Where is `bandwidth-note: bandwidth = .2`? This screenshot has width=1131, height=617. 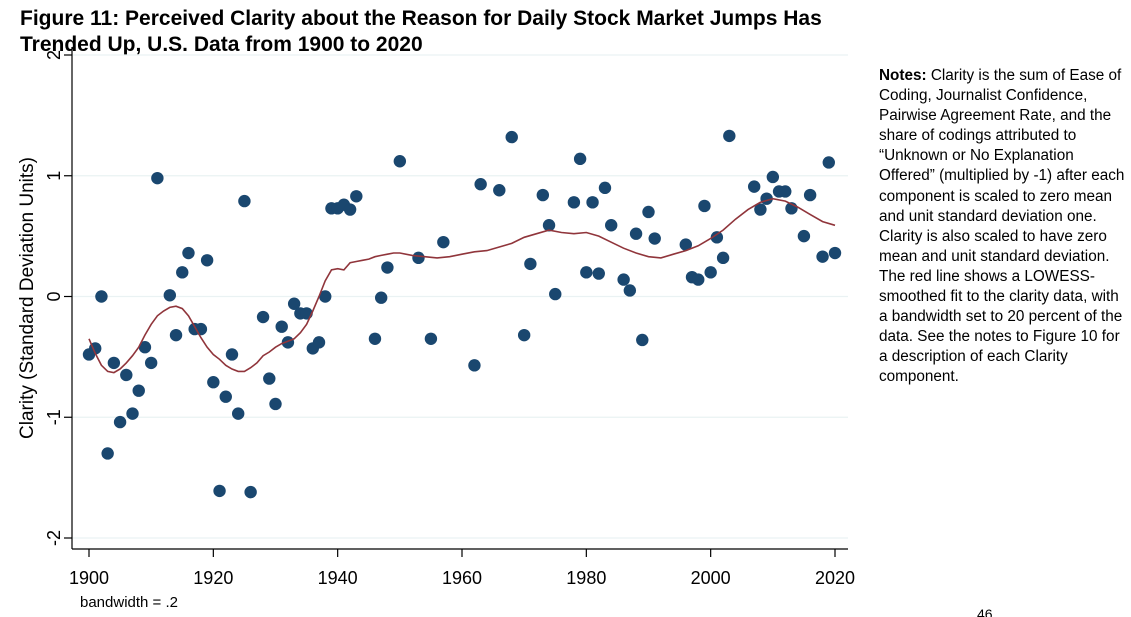 bandwidth-note: bandwidth = .2 is located at coordinates (129, 602).